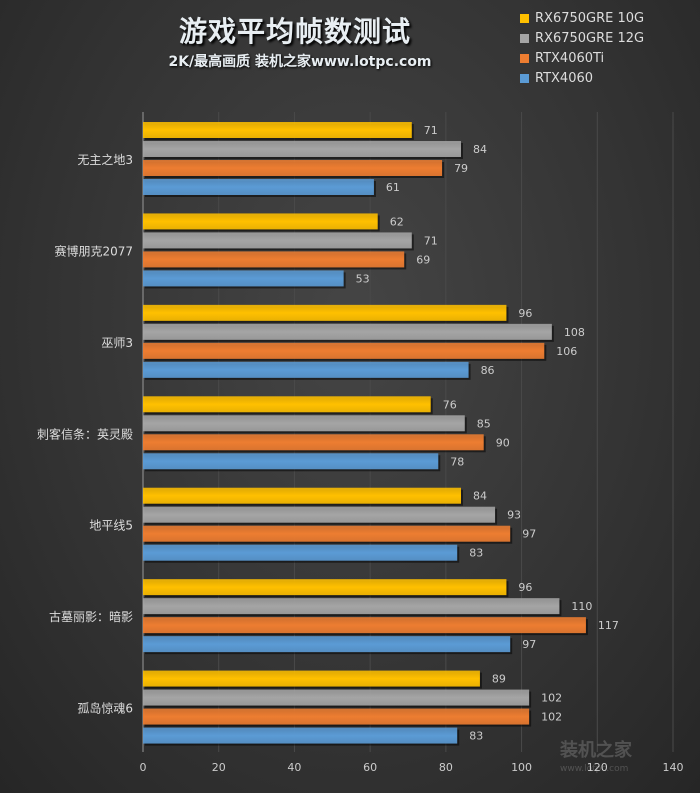 The height and width of the screenshot is (793, 700). I want to click on x-tick-label: 60, so click(370, 767).